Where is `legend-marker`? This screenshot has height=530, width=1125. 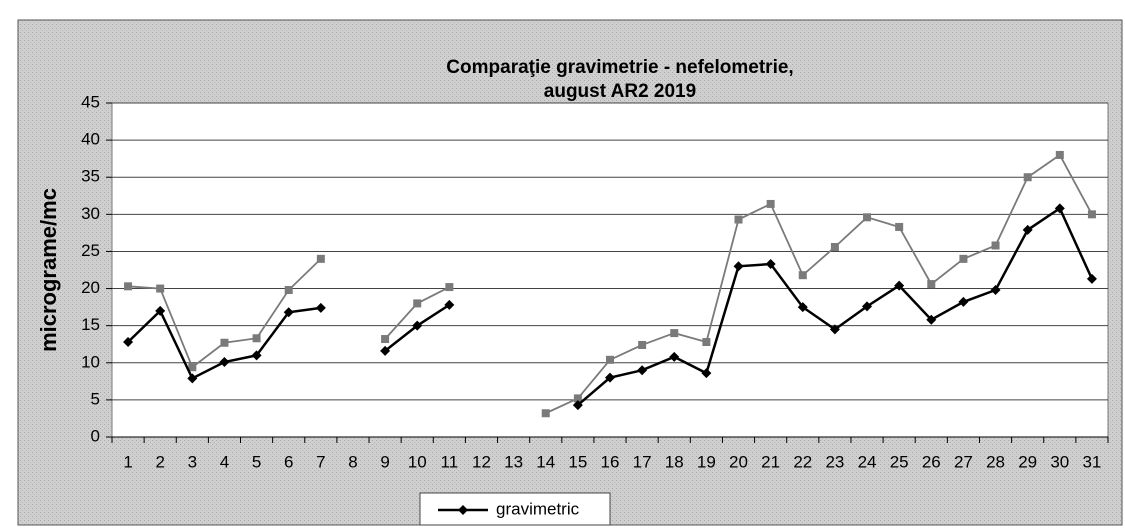 legend-marker is located at coordinates (463, 510).